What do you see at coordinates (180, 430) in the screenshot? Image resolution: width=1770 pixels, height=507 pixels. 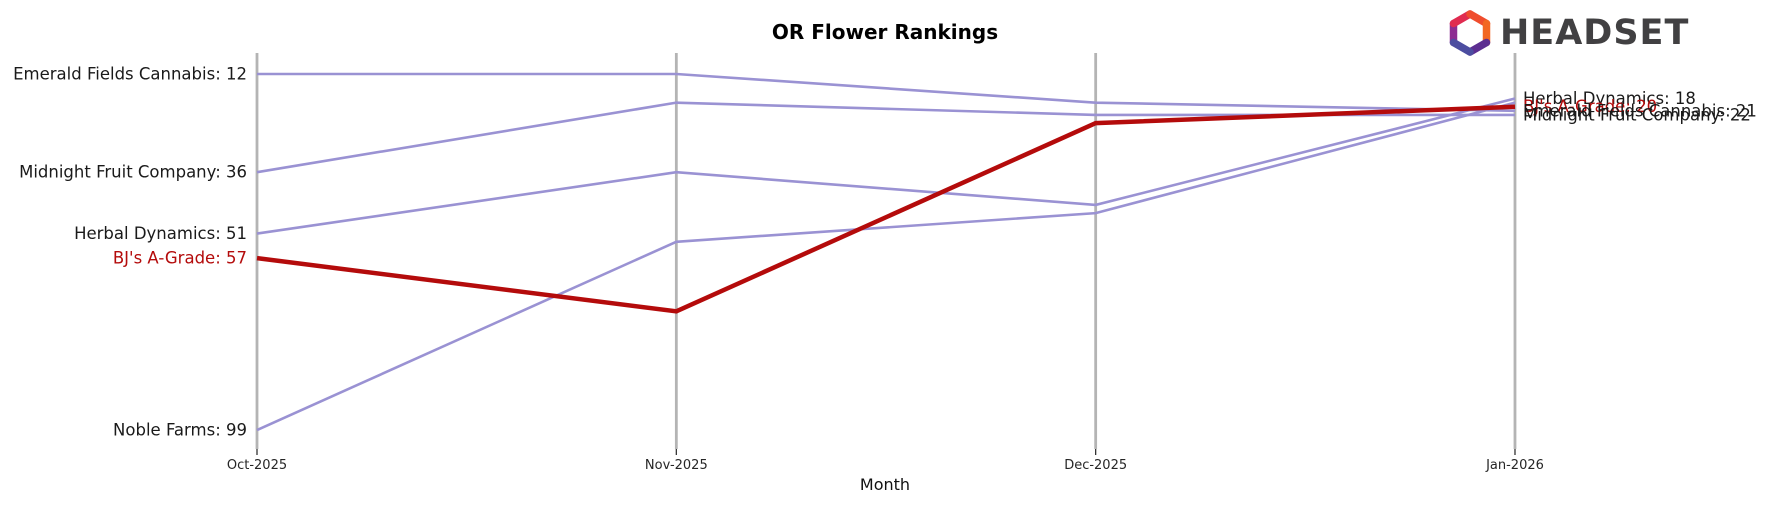 I see `left-rank-label: Noble Farms: 99` at bounding box center [180, 430].